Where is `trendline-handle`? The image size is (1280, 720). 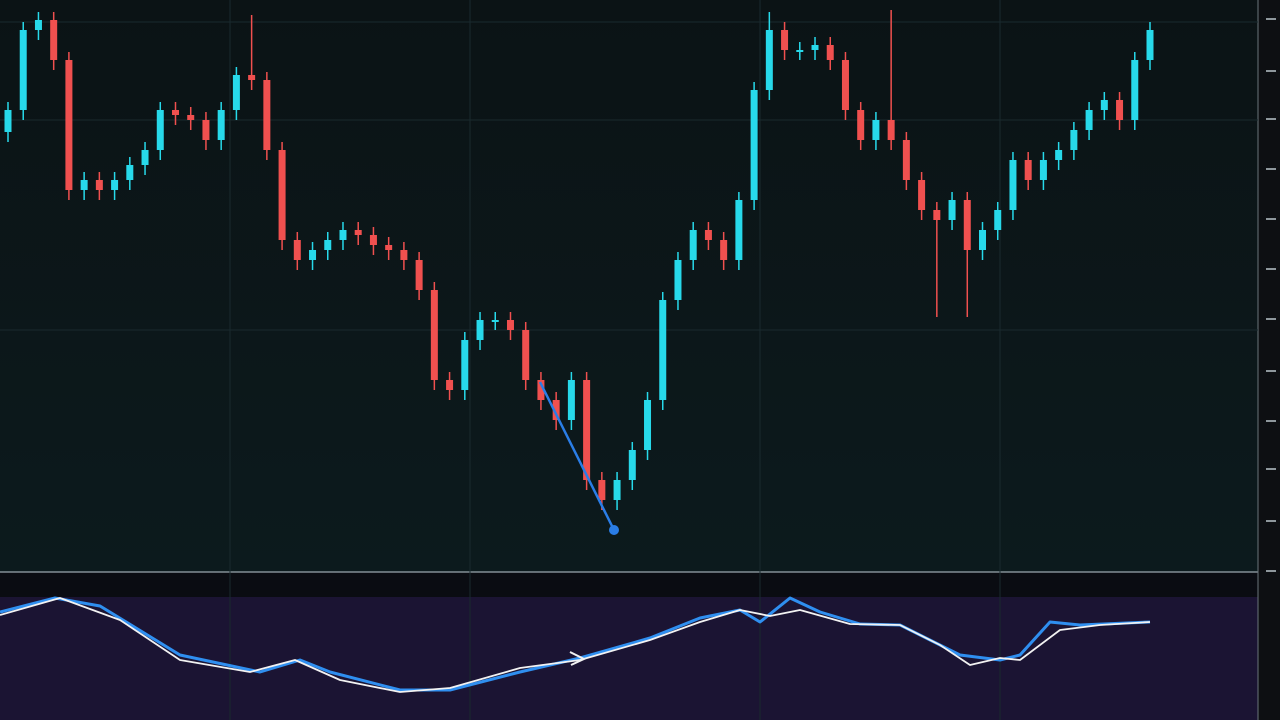 trendline-handle is located at coordinates (614, 530).